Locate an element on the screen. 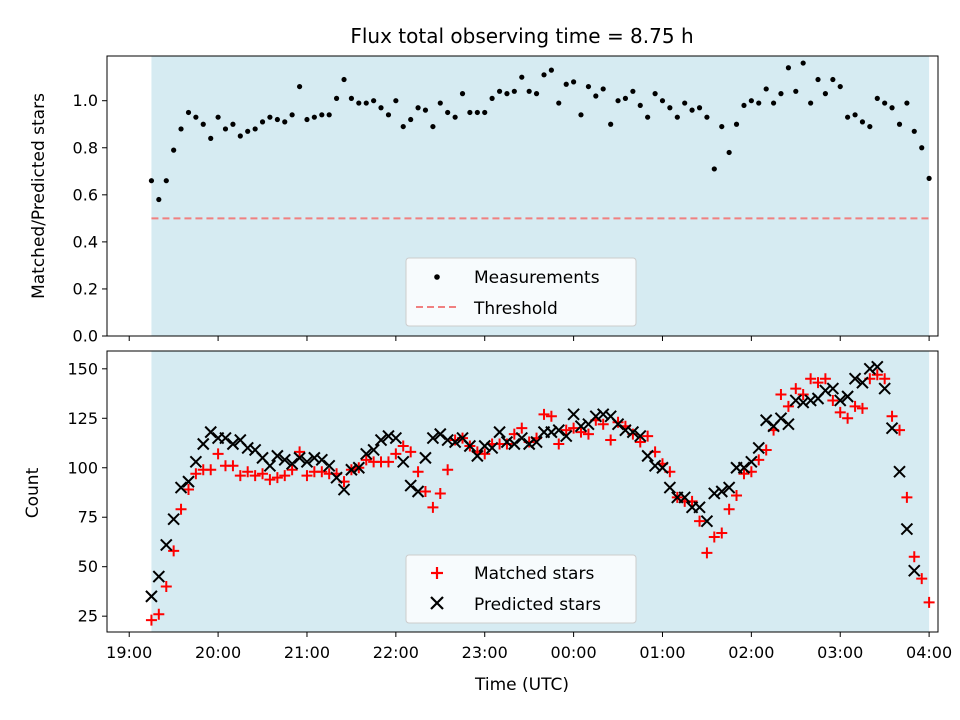  legend-matched-marker is located at coordinates (437, 573).